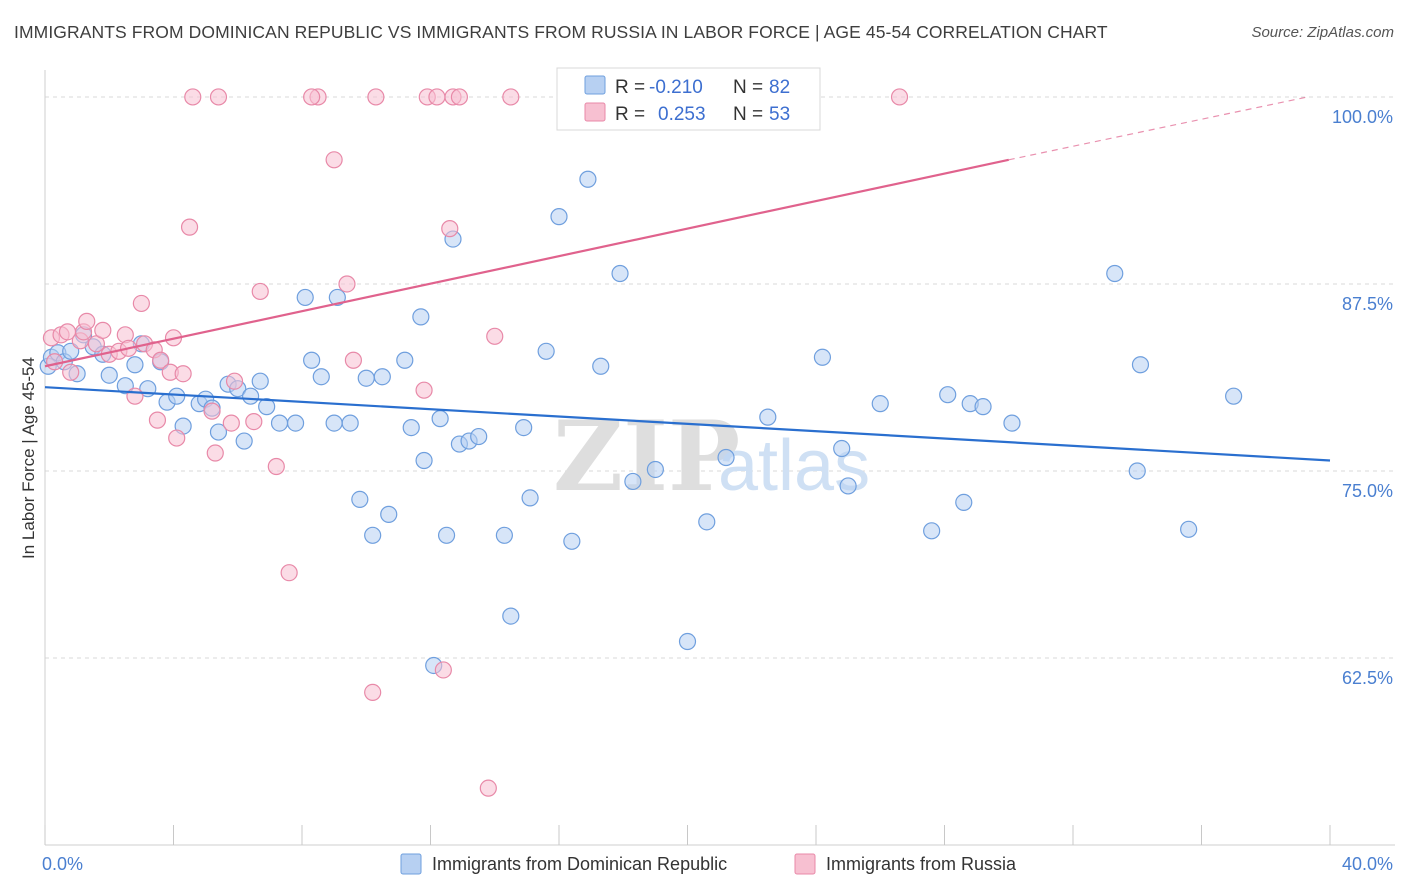 Image resolution: width=1406 pixels, height=892 pixels. What do you see at coordinates (630, 114) in the screenshot?
I see `legend-r-label-2: R =` at bounding box center [630, 114].